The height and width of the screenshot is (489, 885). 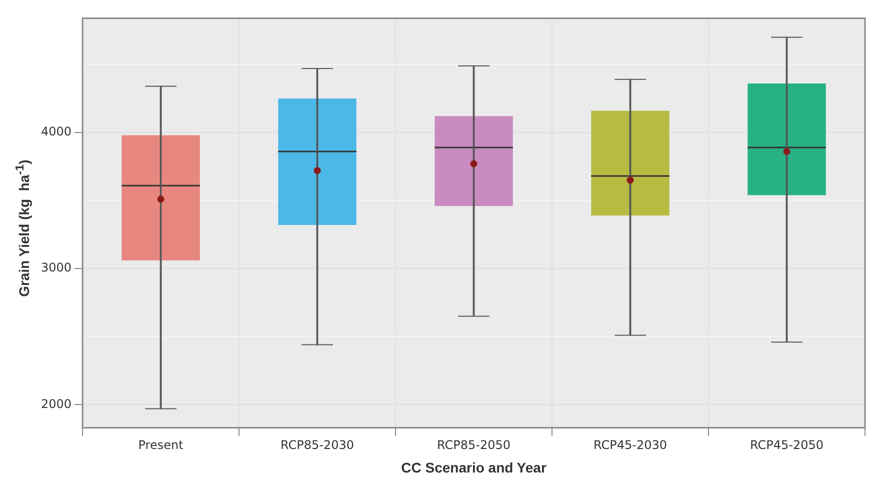 What do you see at coordinates (317, 445) in the screenshot?
I see `x-tick-label: RCP85-2030` at bounding box center [317, 445].